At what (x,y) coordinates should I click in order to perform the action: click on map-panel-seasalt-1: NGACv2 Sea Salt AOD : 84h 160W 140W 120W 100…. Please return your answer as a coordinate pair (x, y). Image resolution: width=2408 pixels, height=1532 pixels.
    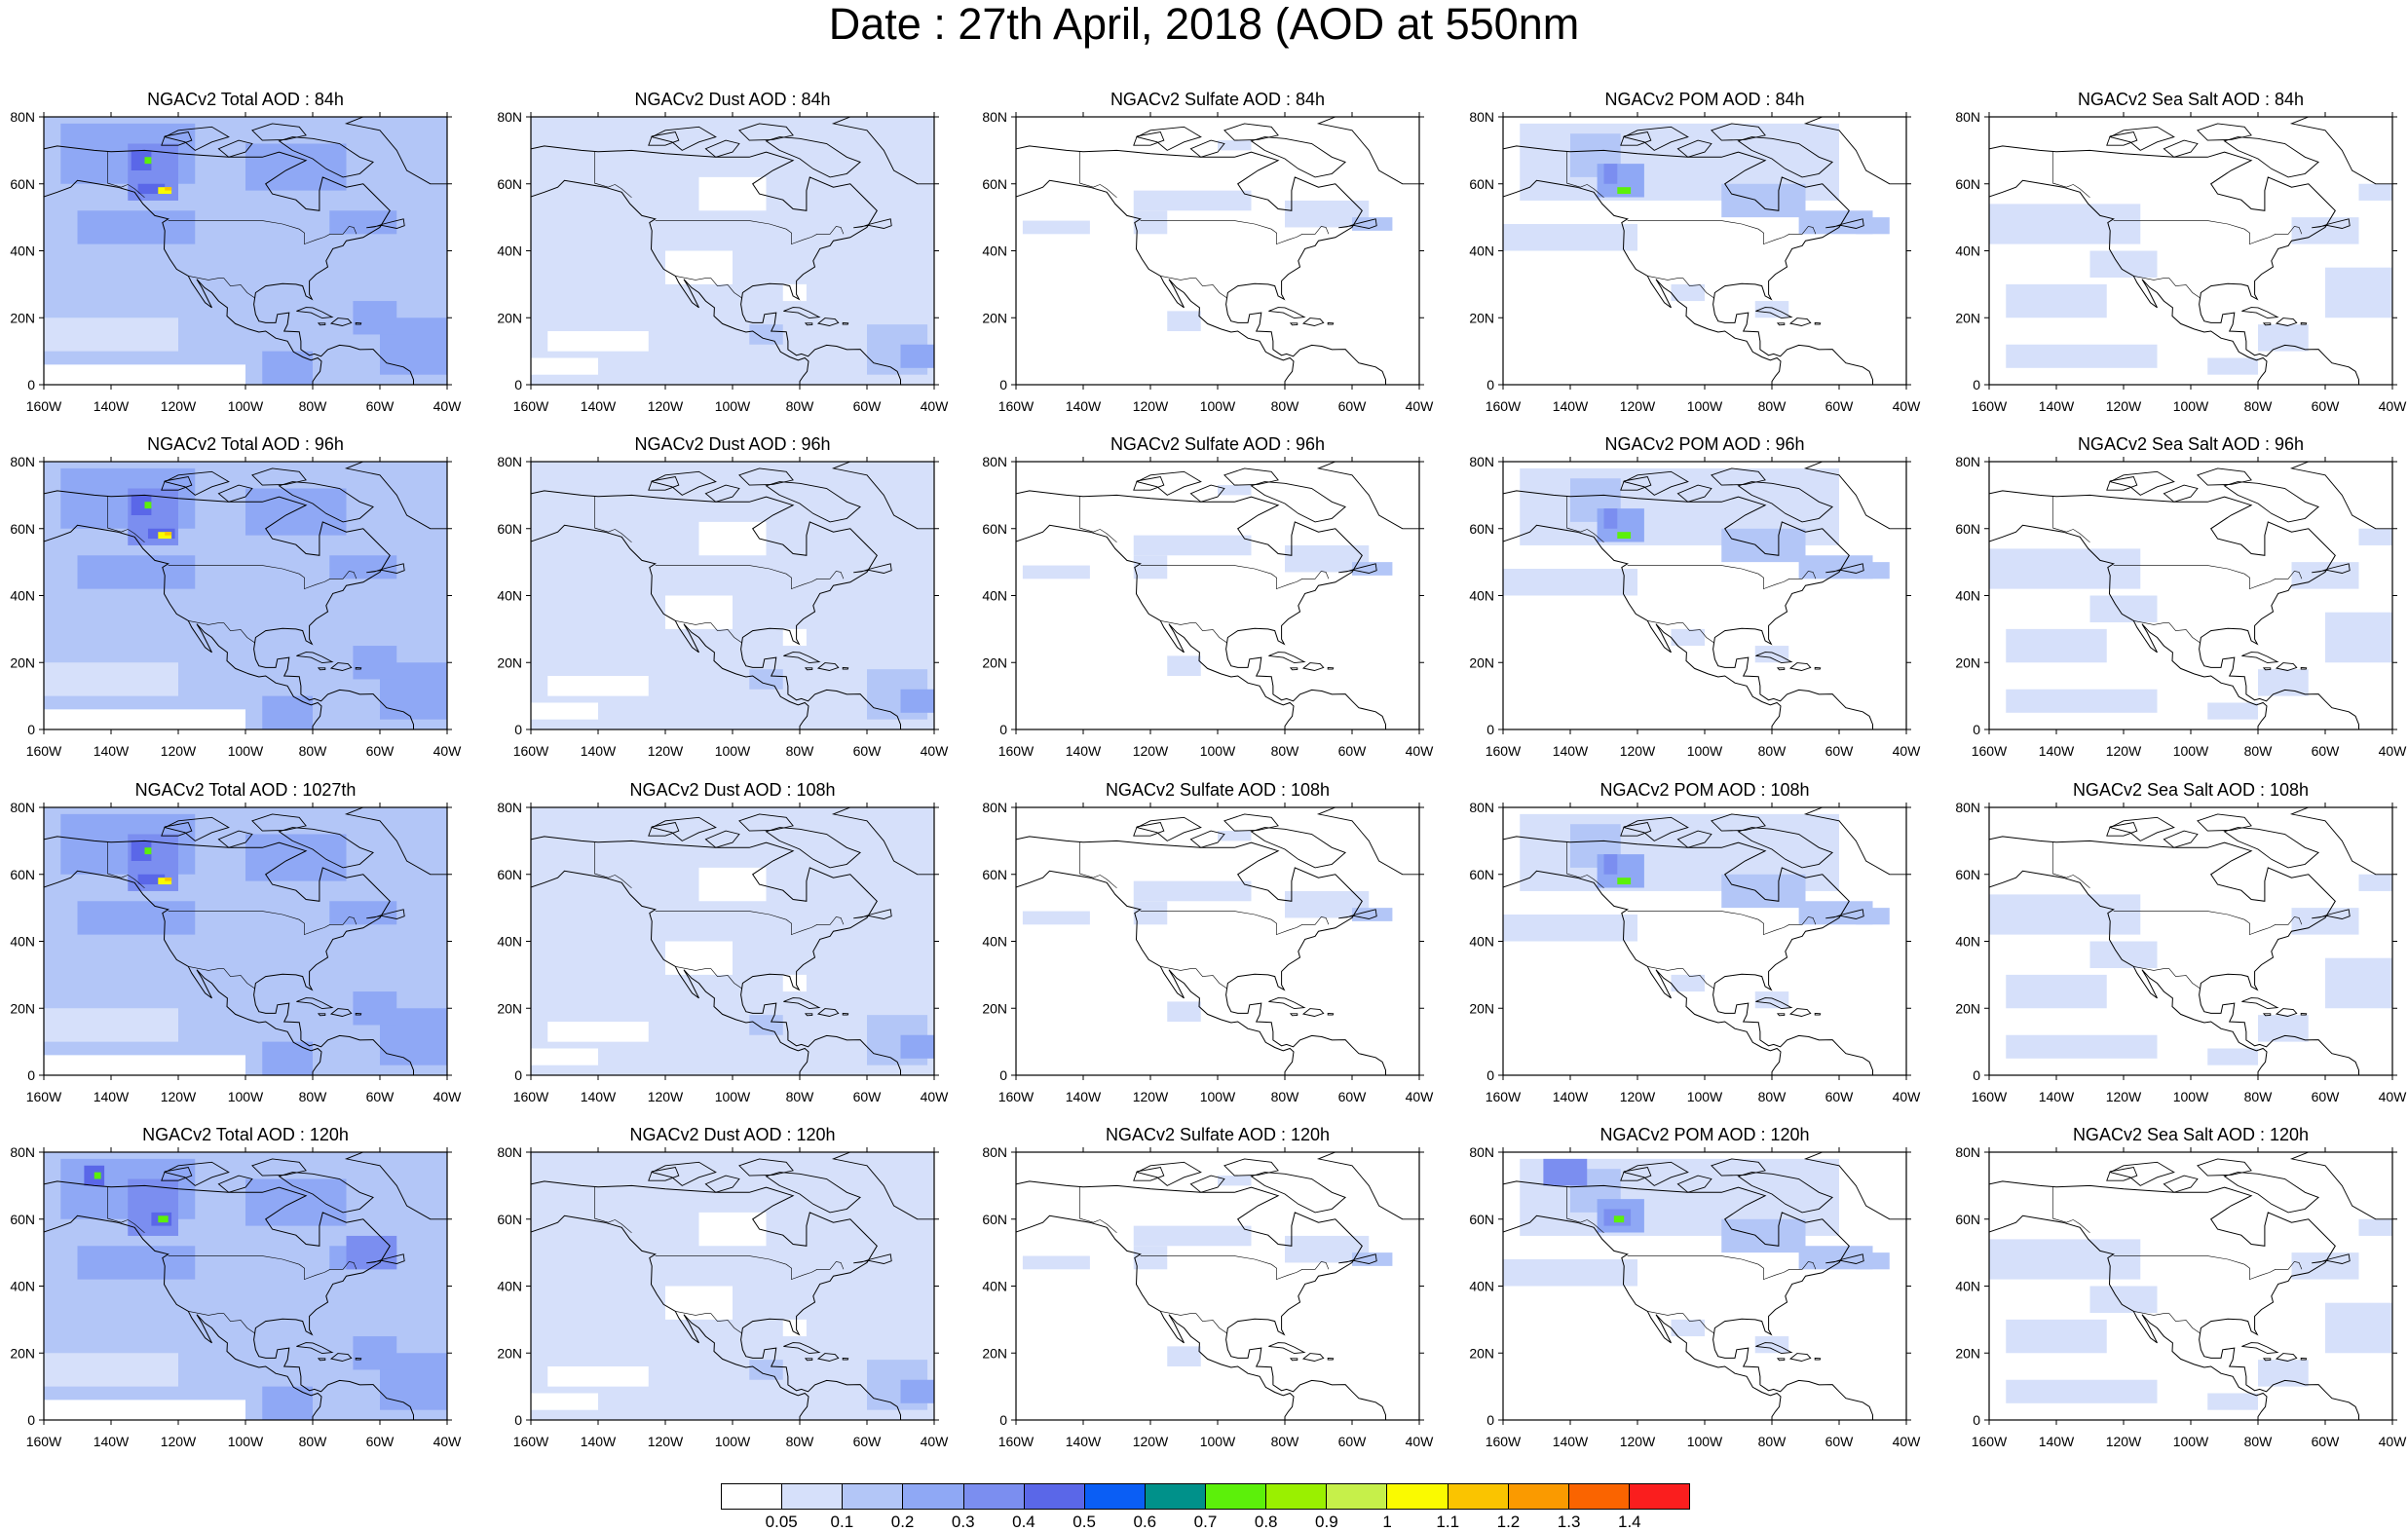
    Looking at the image, I should click on (2176, 255).